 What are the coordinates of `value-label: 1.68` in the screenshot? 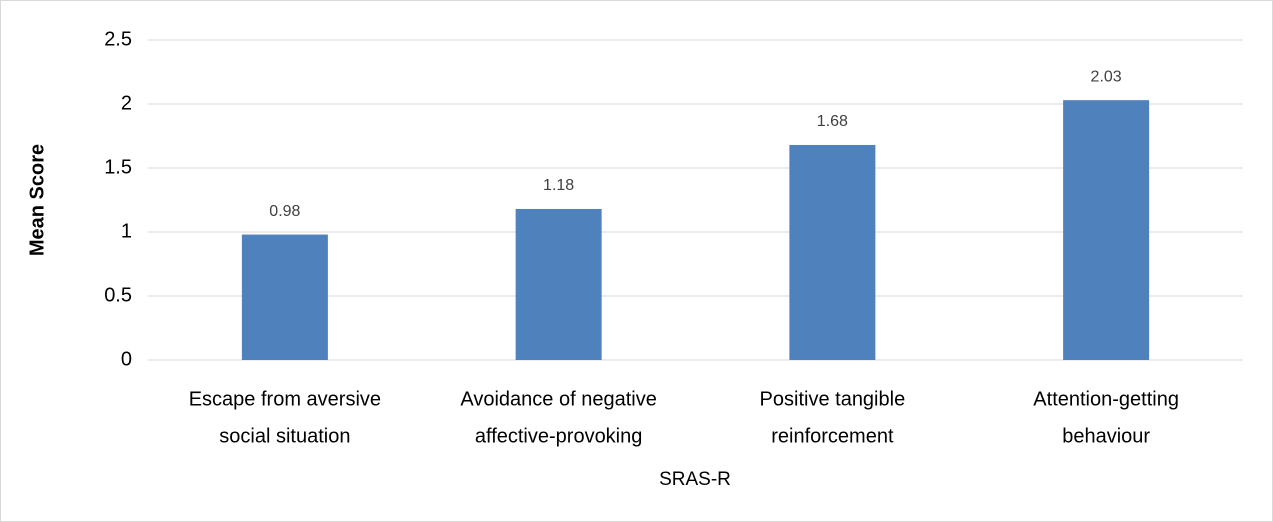 It's located at (832, 121).